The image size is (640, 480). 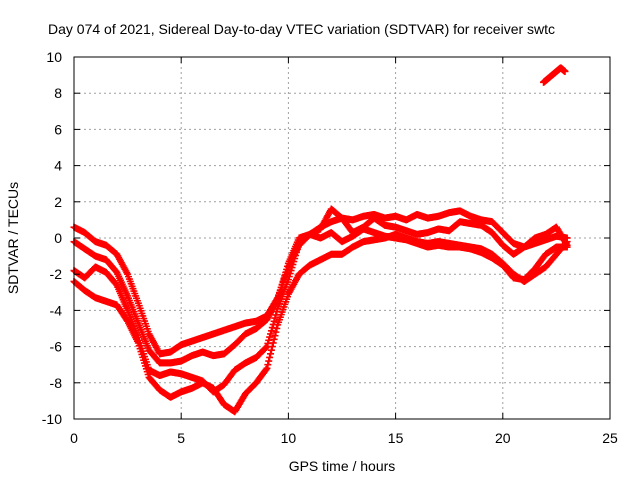 What do you see at coordinates (54, 57) in the screenshot?
I see `y-tick-label: 10` at bounding box center [54, 57].